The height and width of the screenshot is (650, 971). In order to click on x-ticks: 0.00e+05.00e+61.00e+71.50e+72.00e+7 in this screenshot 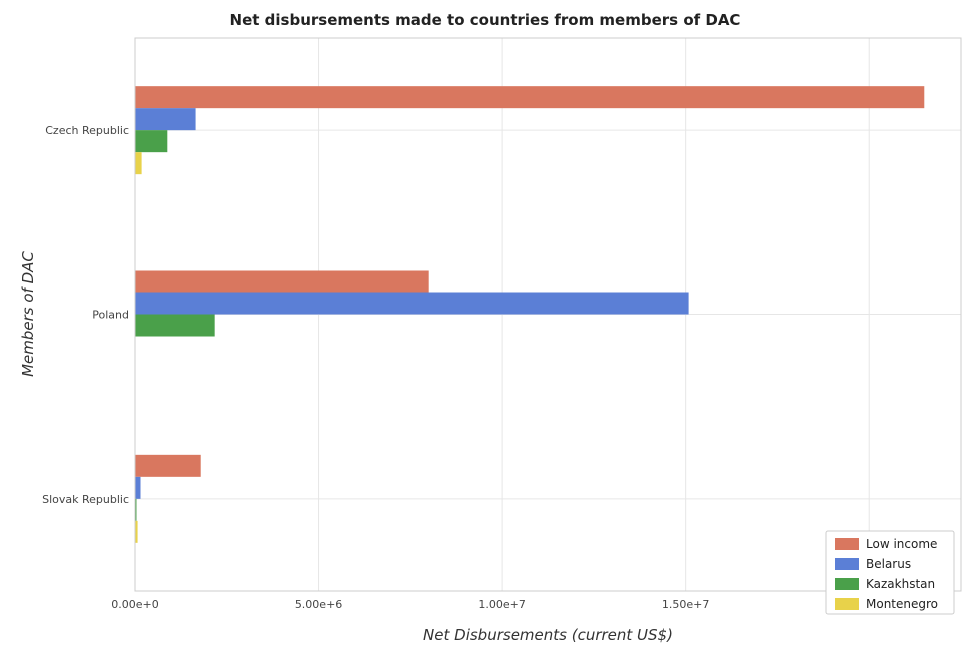, I will do `click(502, 604)`.